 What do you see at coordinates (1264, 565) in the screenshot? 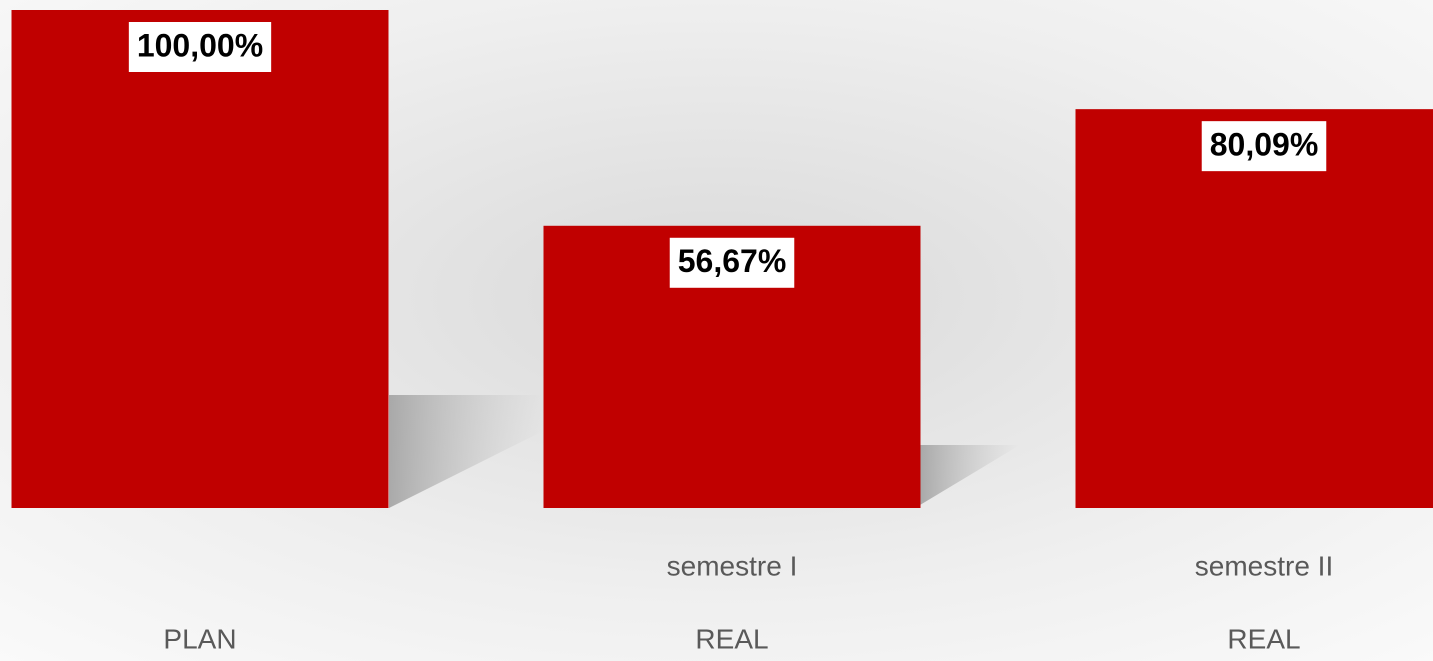
I see `x-tick-sublabel: semestre II` at bounding box center [1264, 565].